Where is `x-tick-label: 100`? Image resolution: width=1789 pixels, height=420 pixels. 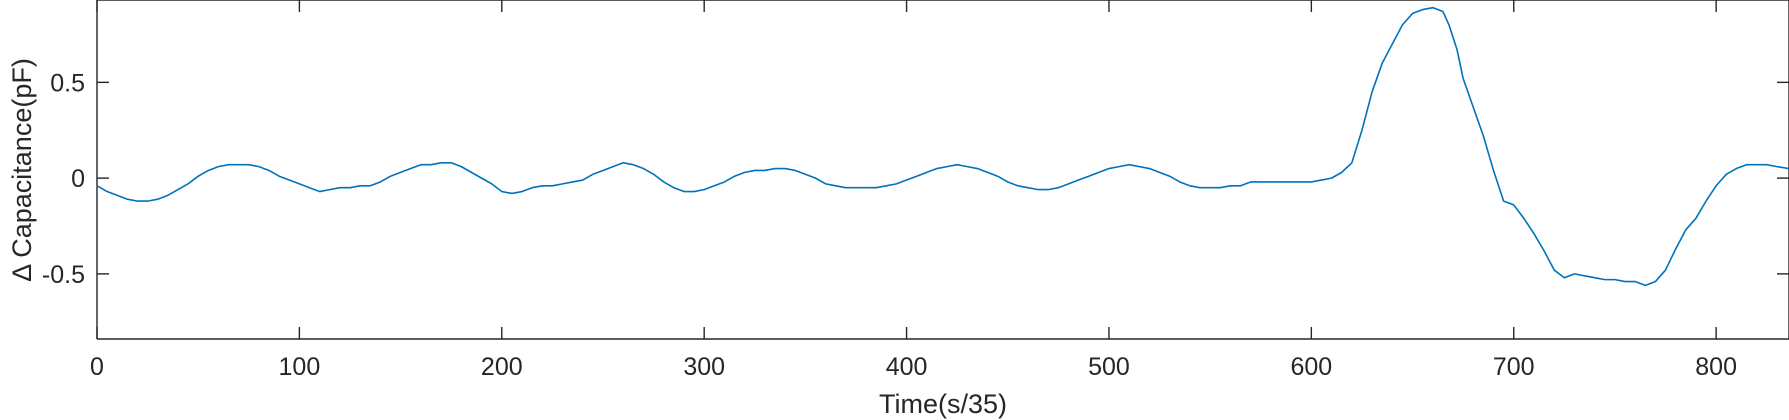
x-tick-label: 100 is located at coordinates (300, 367).